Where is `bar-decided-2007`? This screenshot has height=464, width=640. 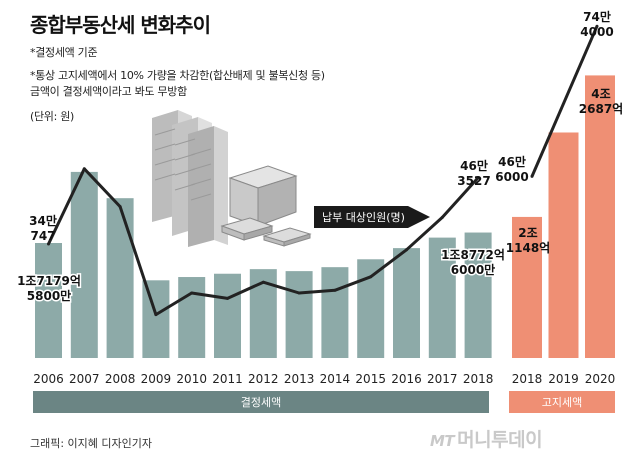
bar-decided-2007 is located at coordinates (84, 264).